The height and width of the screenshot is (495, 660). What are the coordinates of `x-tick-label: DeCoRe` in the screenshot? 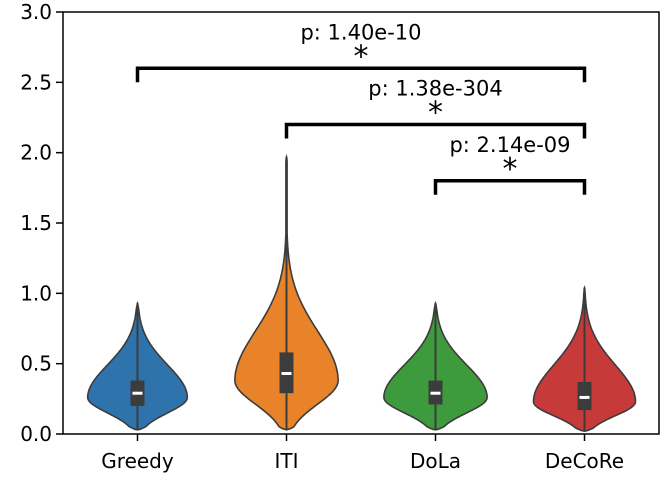 It's located at (584, 461).